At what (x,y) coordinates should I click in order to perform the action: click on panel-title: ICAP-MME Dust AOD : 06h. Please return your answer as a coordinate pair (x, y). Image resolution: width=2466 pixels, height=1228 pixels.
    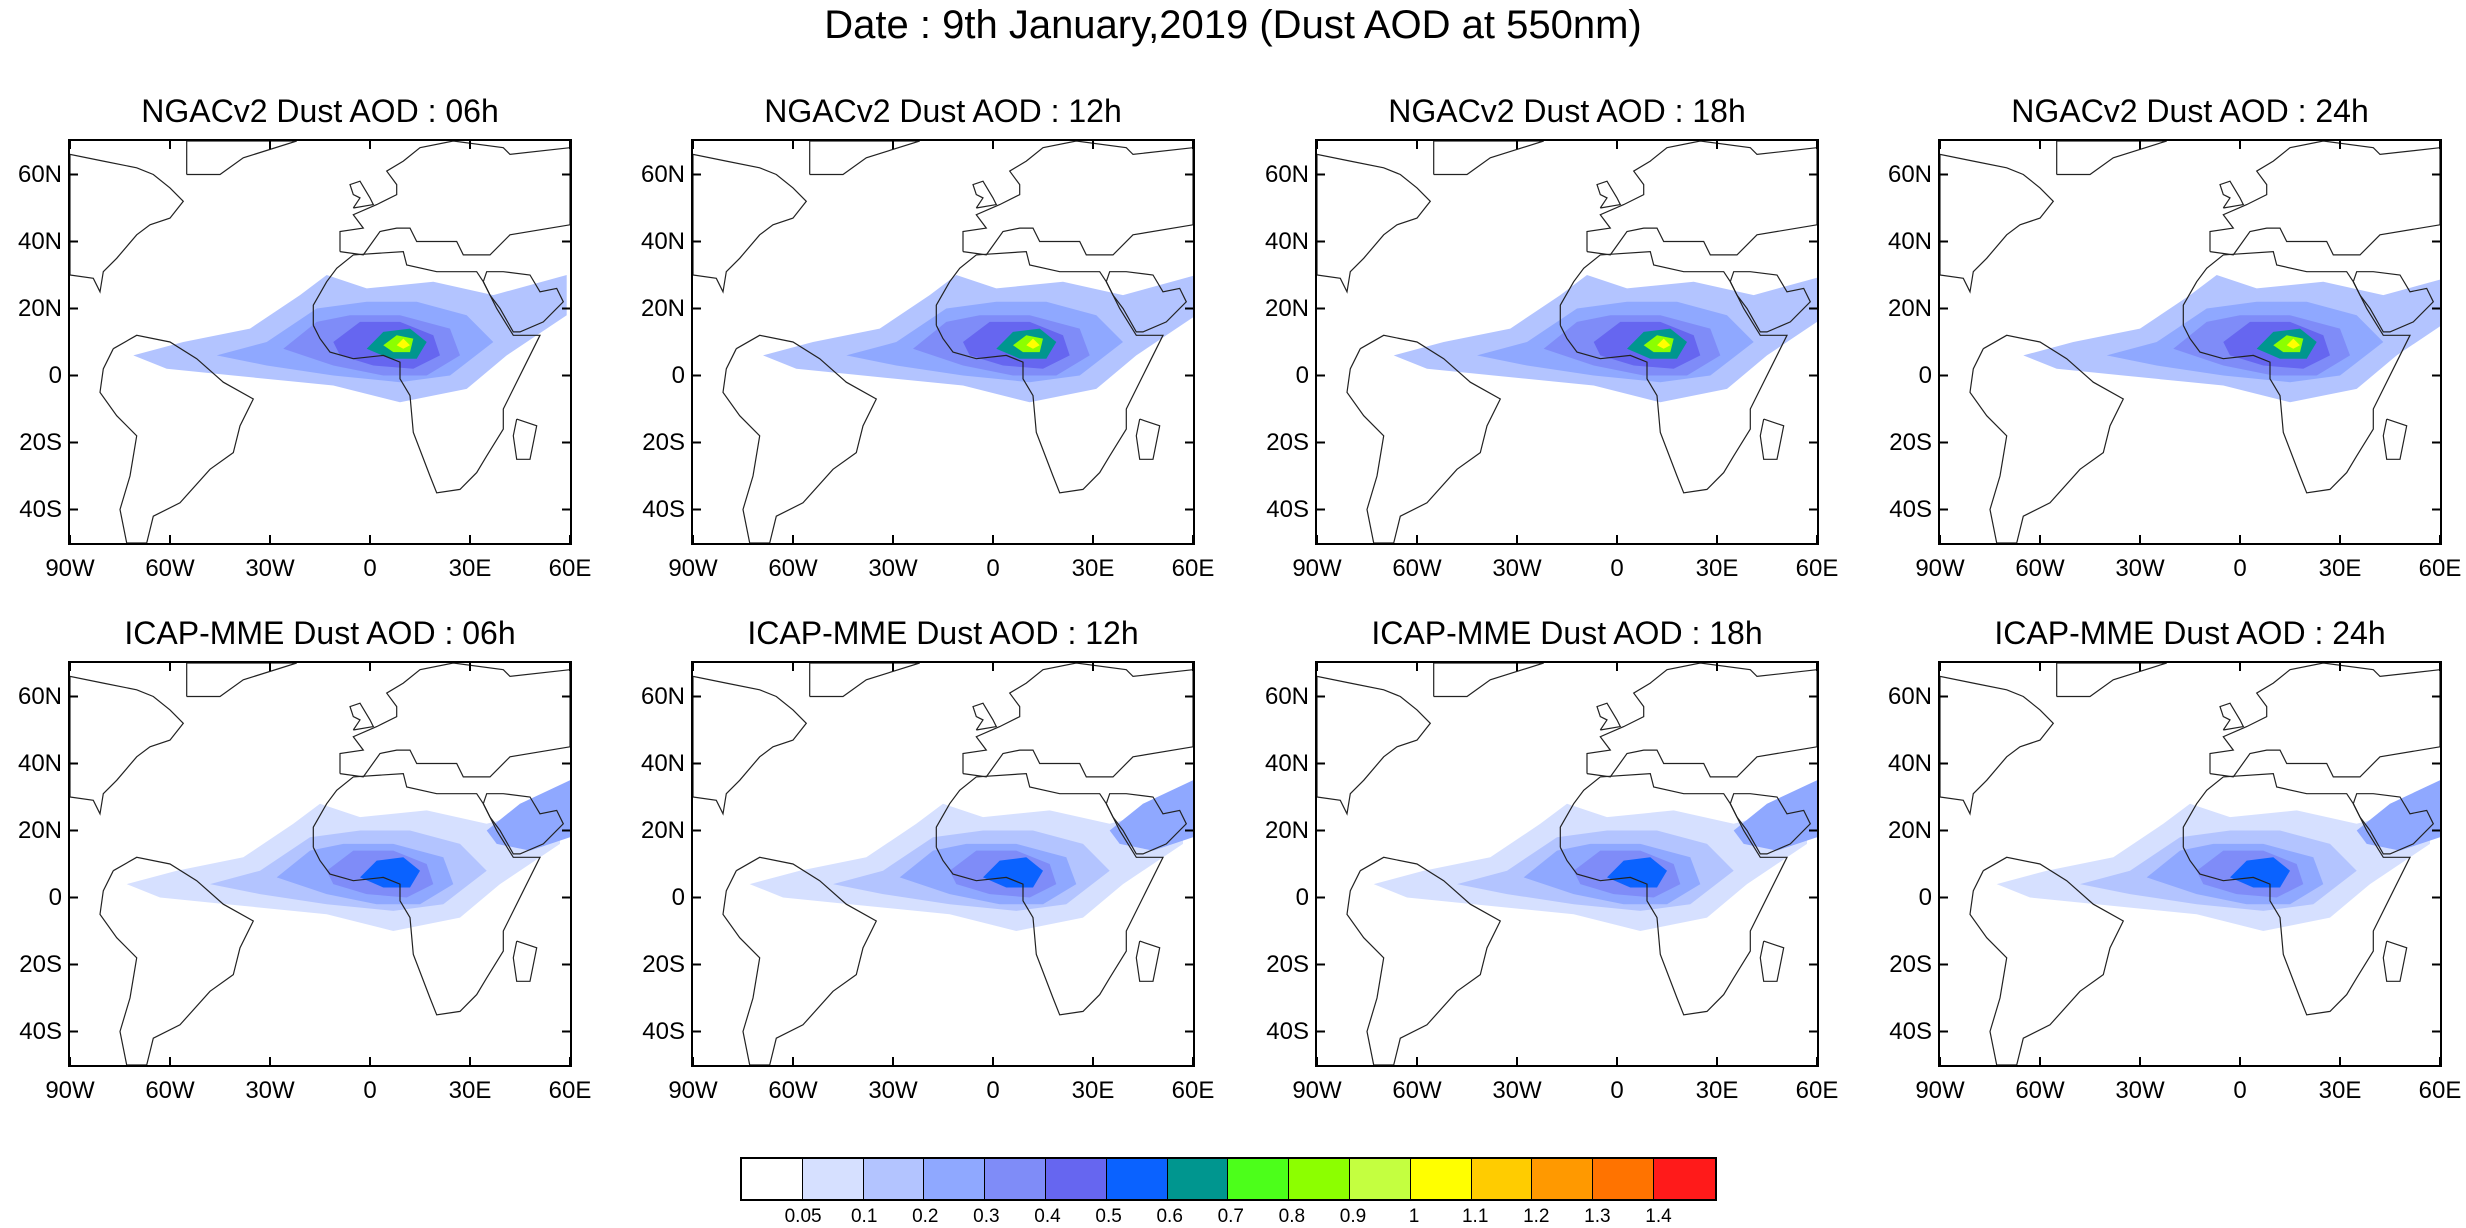
    Looking at the image, I should click on (320, 633).